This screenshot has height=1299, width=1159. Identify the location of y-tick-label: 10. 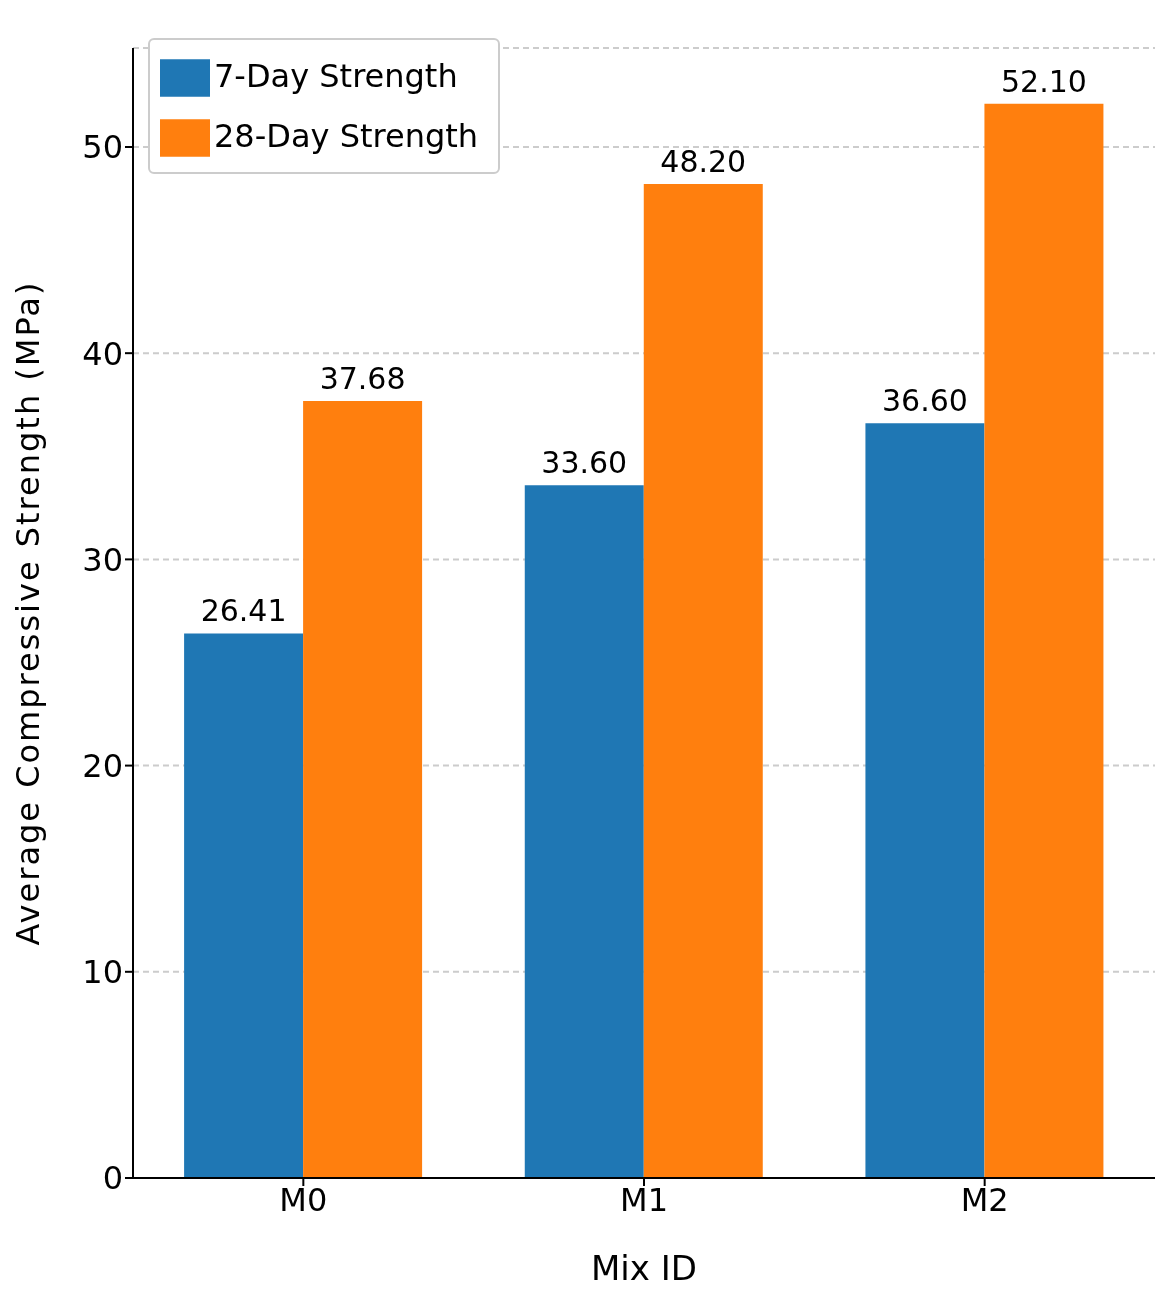
(102, 972).